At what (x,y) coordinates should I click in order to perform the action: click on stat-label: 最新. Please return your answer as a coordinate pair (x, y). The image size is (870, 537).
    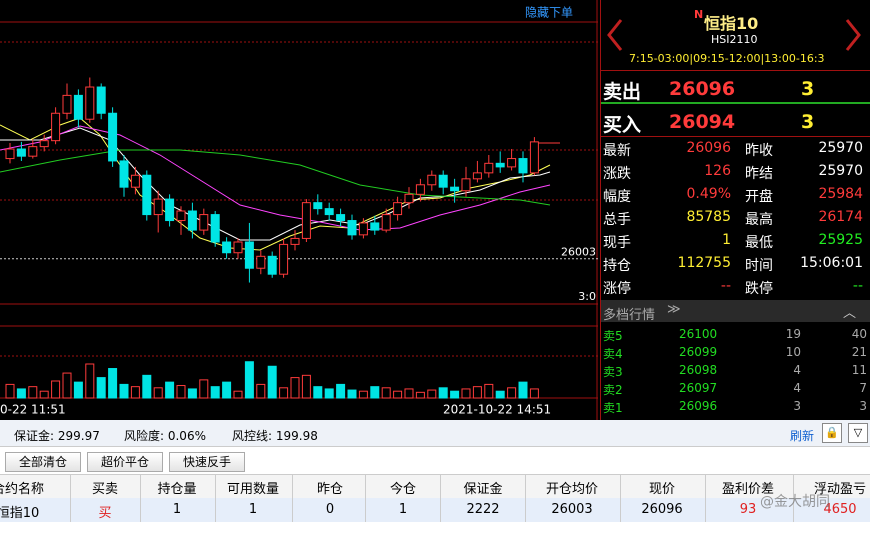
    Looking at the image, I should click on (617, 151).